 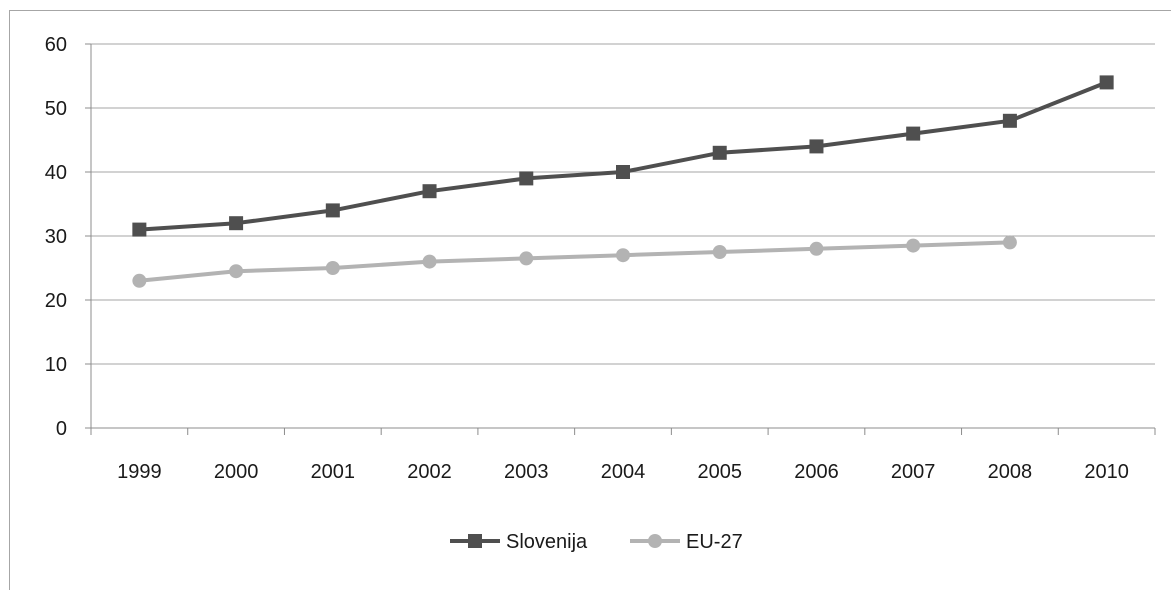 I want to click on x-tick-label: 2003, so click(x=526, y=472).